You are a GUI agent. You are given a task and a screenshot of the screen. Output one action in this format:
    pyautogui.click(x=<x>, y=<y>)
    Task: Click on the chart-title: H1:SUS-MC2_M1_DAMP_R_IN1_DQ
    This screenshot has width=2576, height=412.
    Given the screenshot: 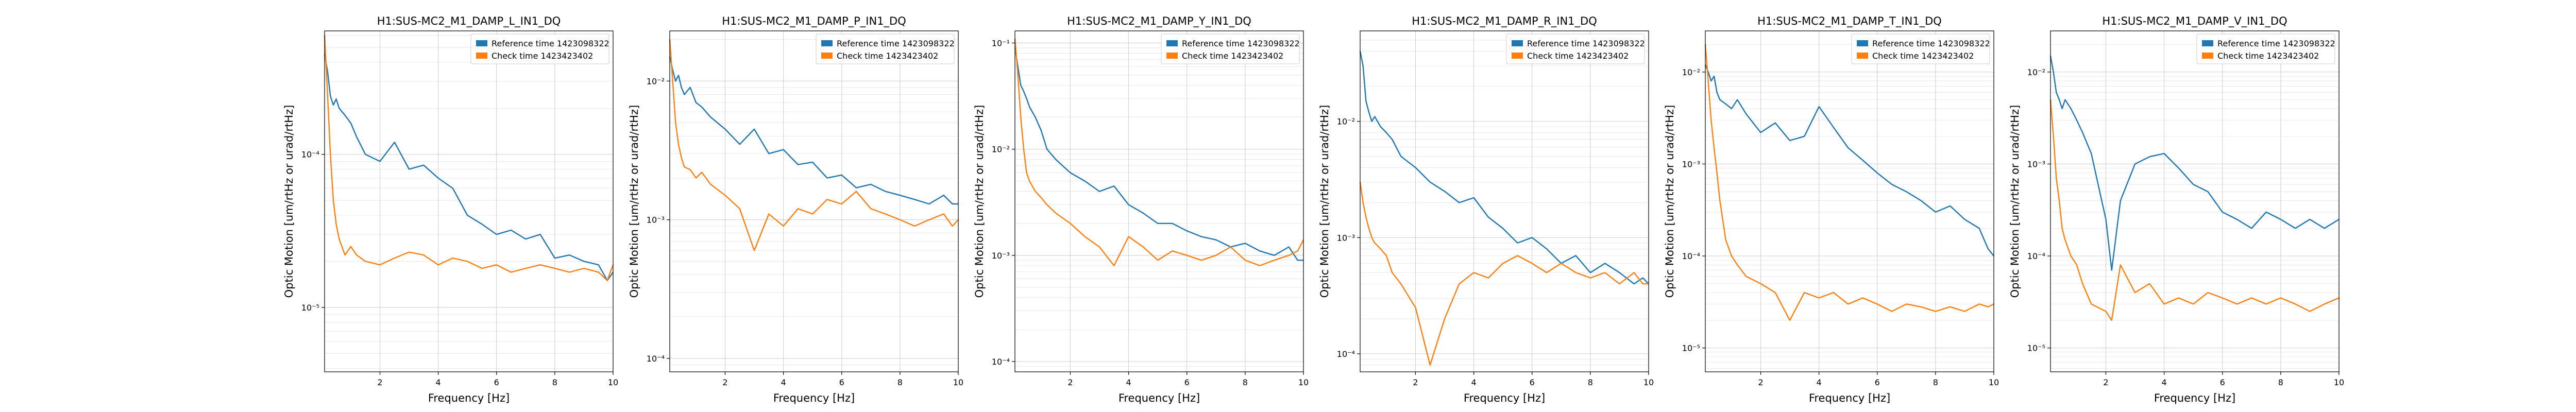 What is the action you would take?
    pyautogui.click(x=1504, y=21)
    